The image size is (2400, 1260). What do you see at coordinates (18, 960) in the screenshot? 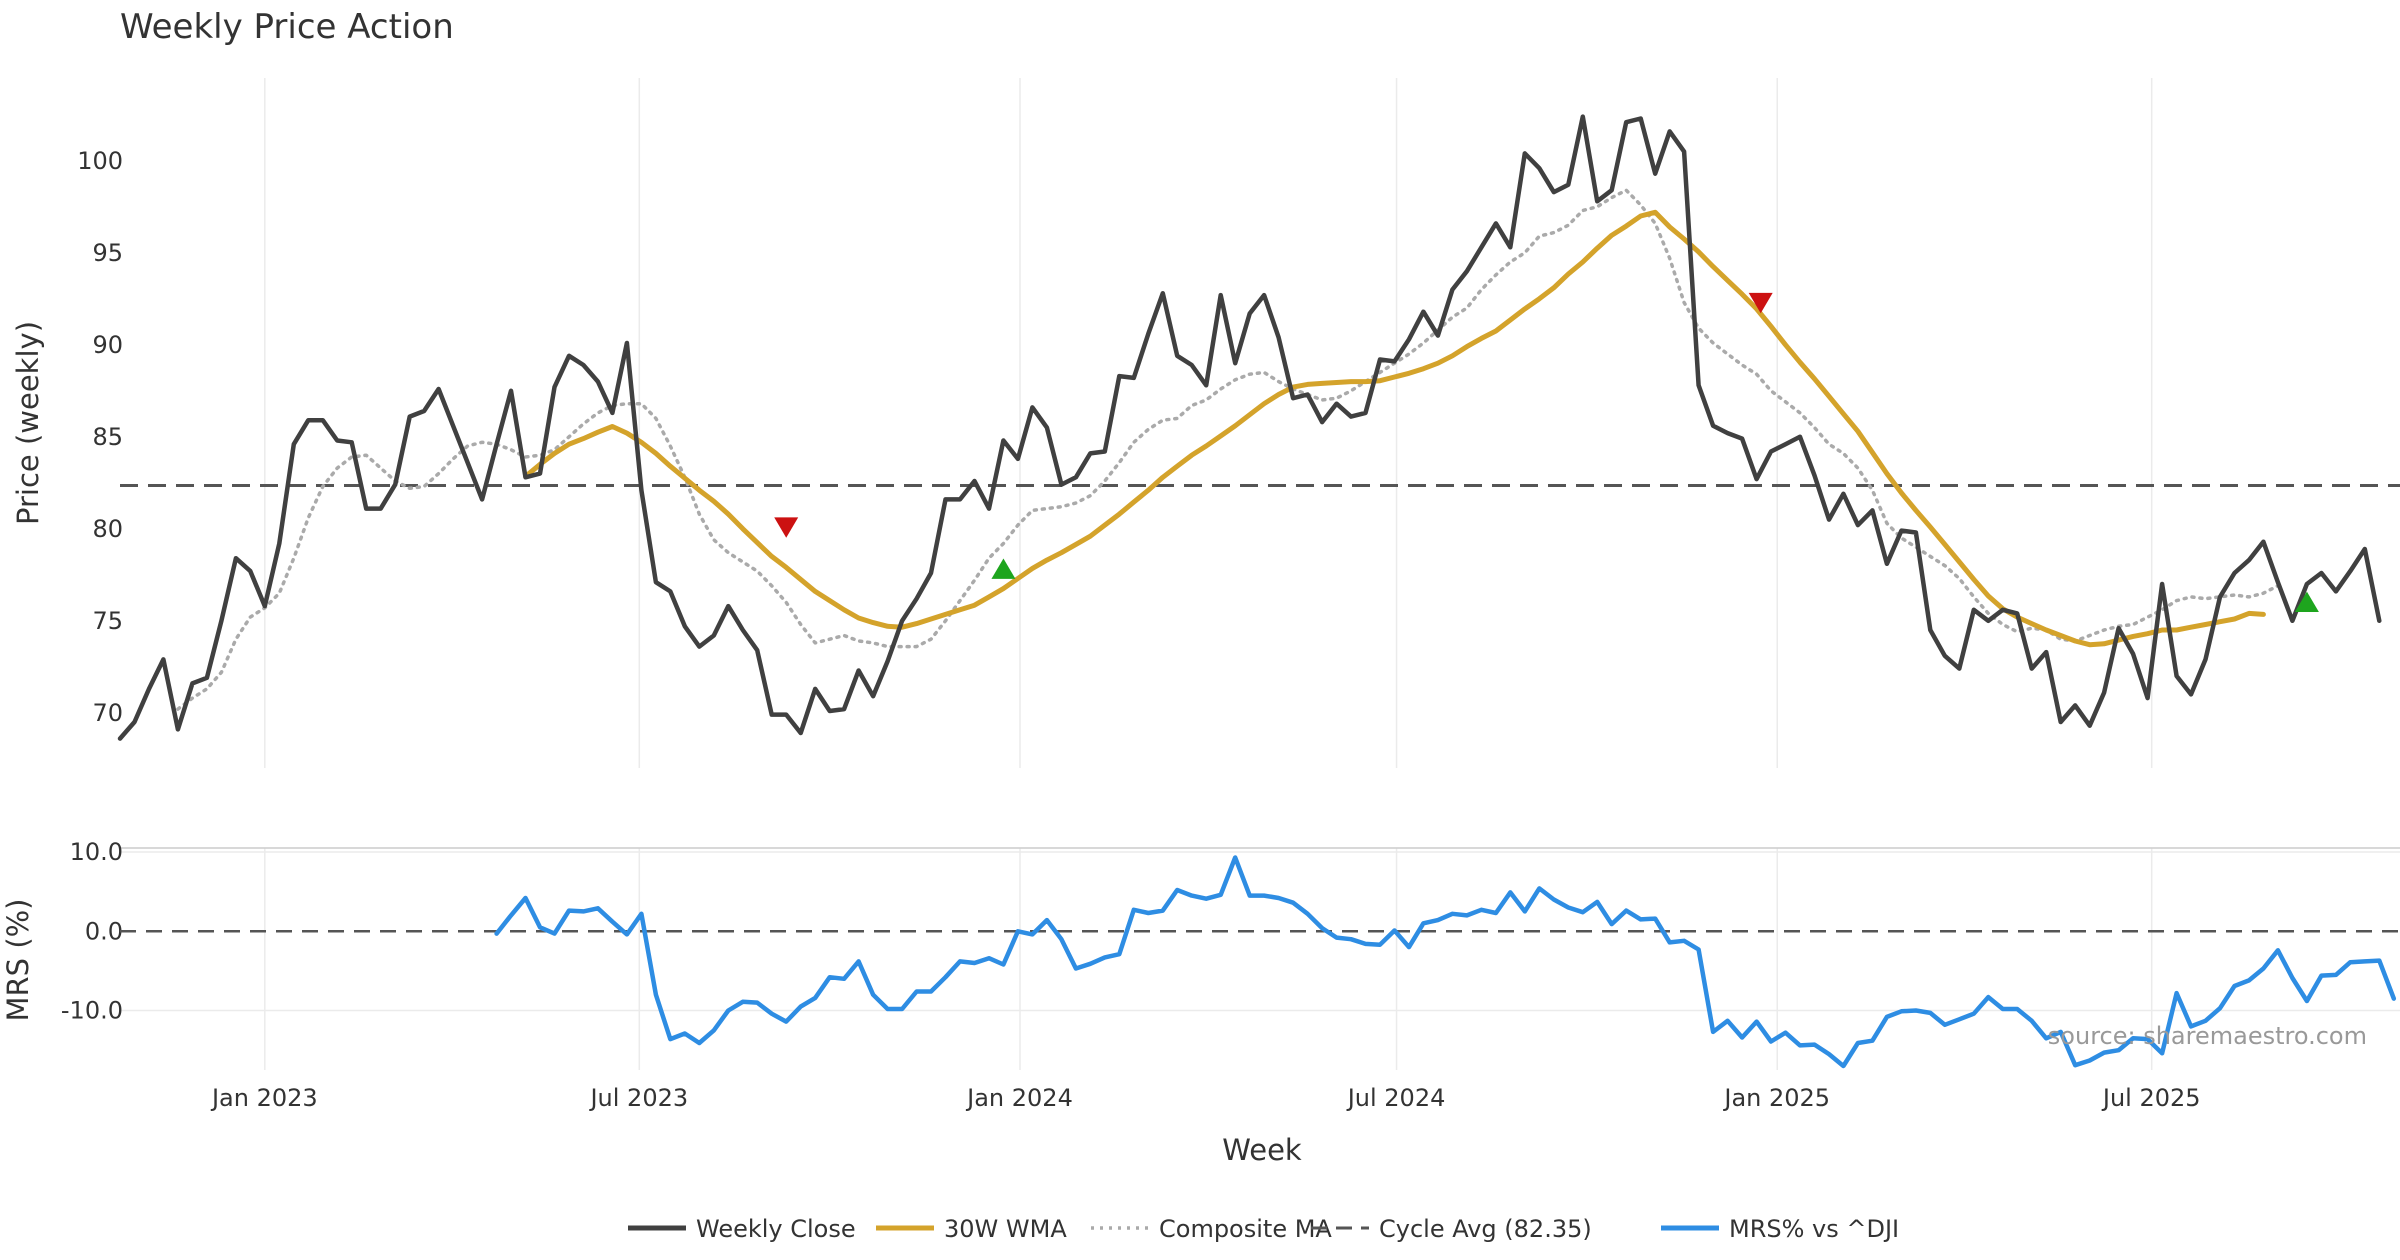
I see `mrs-y-axis-label: MRS (%)` at bounding box center [18, 960].